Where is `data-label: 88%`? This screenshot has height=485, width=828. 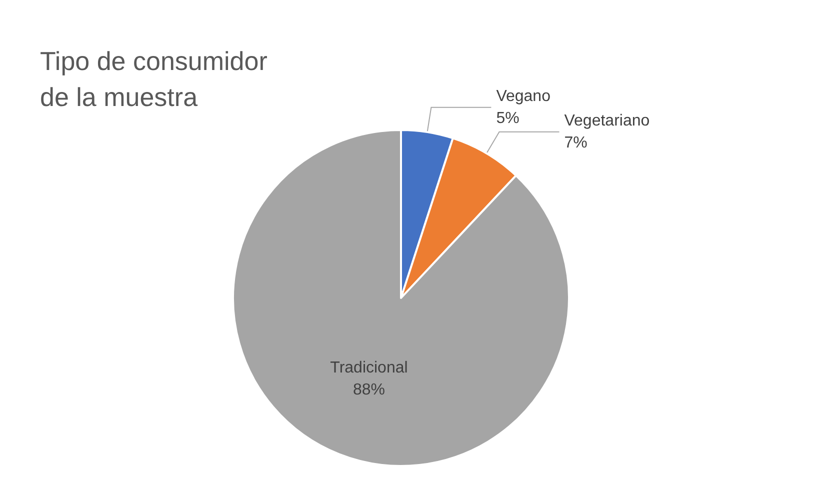 data-label: 88% is located at coordinates (368, 389).